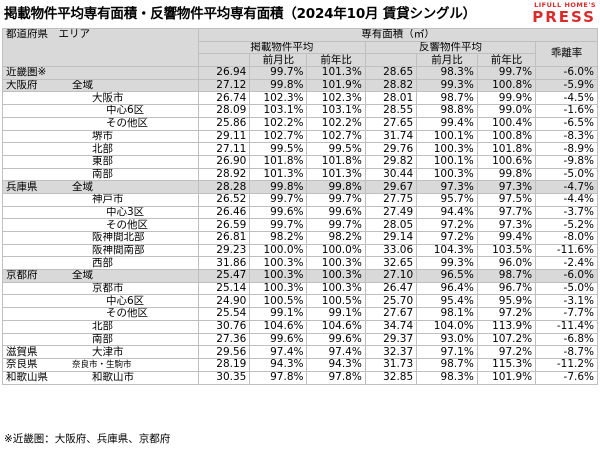 The image size is (600, 450). What do you see at coordinates (566, 212) in the screenshot?
I see `divergence-cell: -3.7%` at bounding box center [566, 212].